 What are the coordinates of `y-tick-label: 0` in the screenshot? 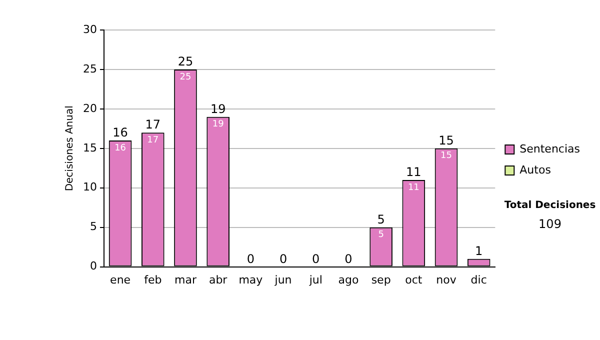 It's located at (93, 266).